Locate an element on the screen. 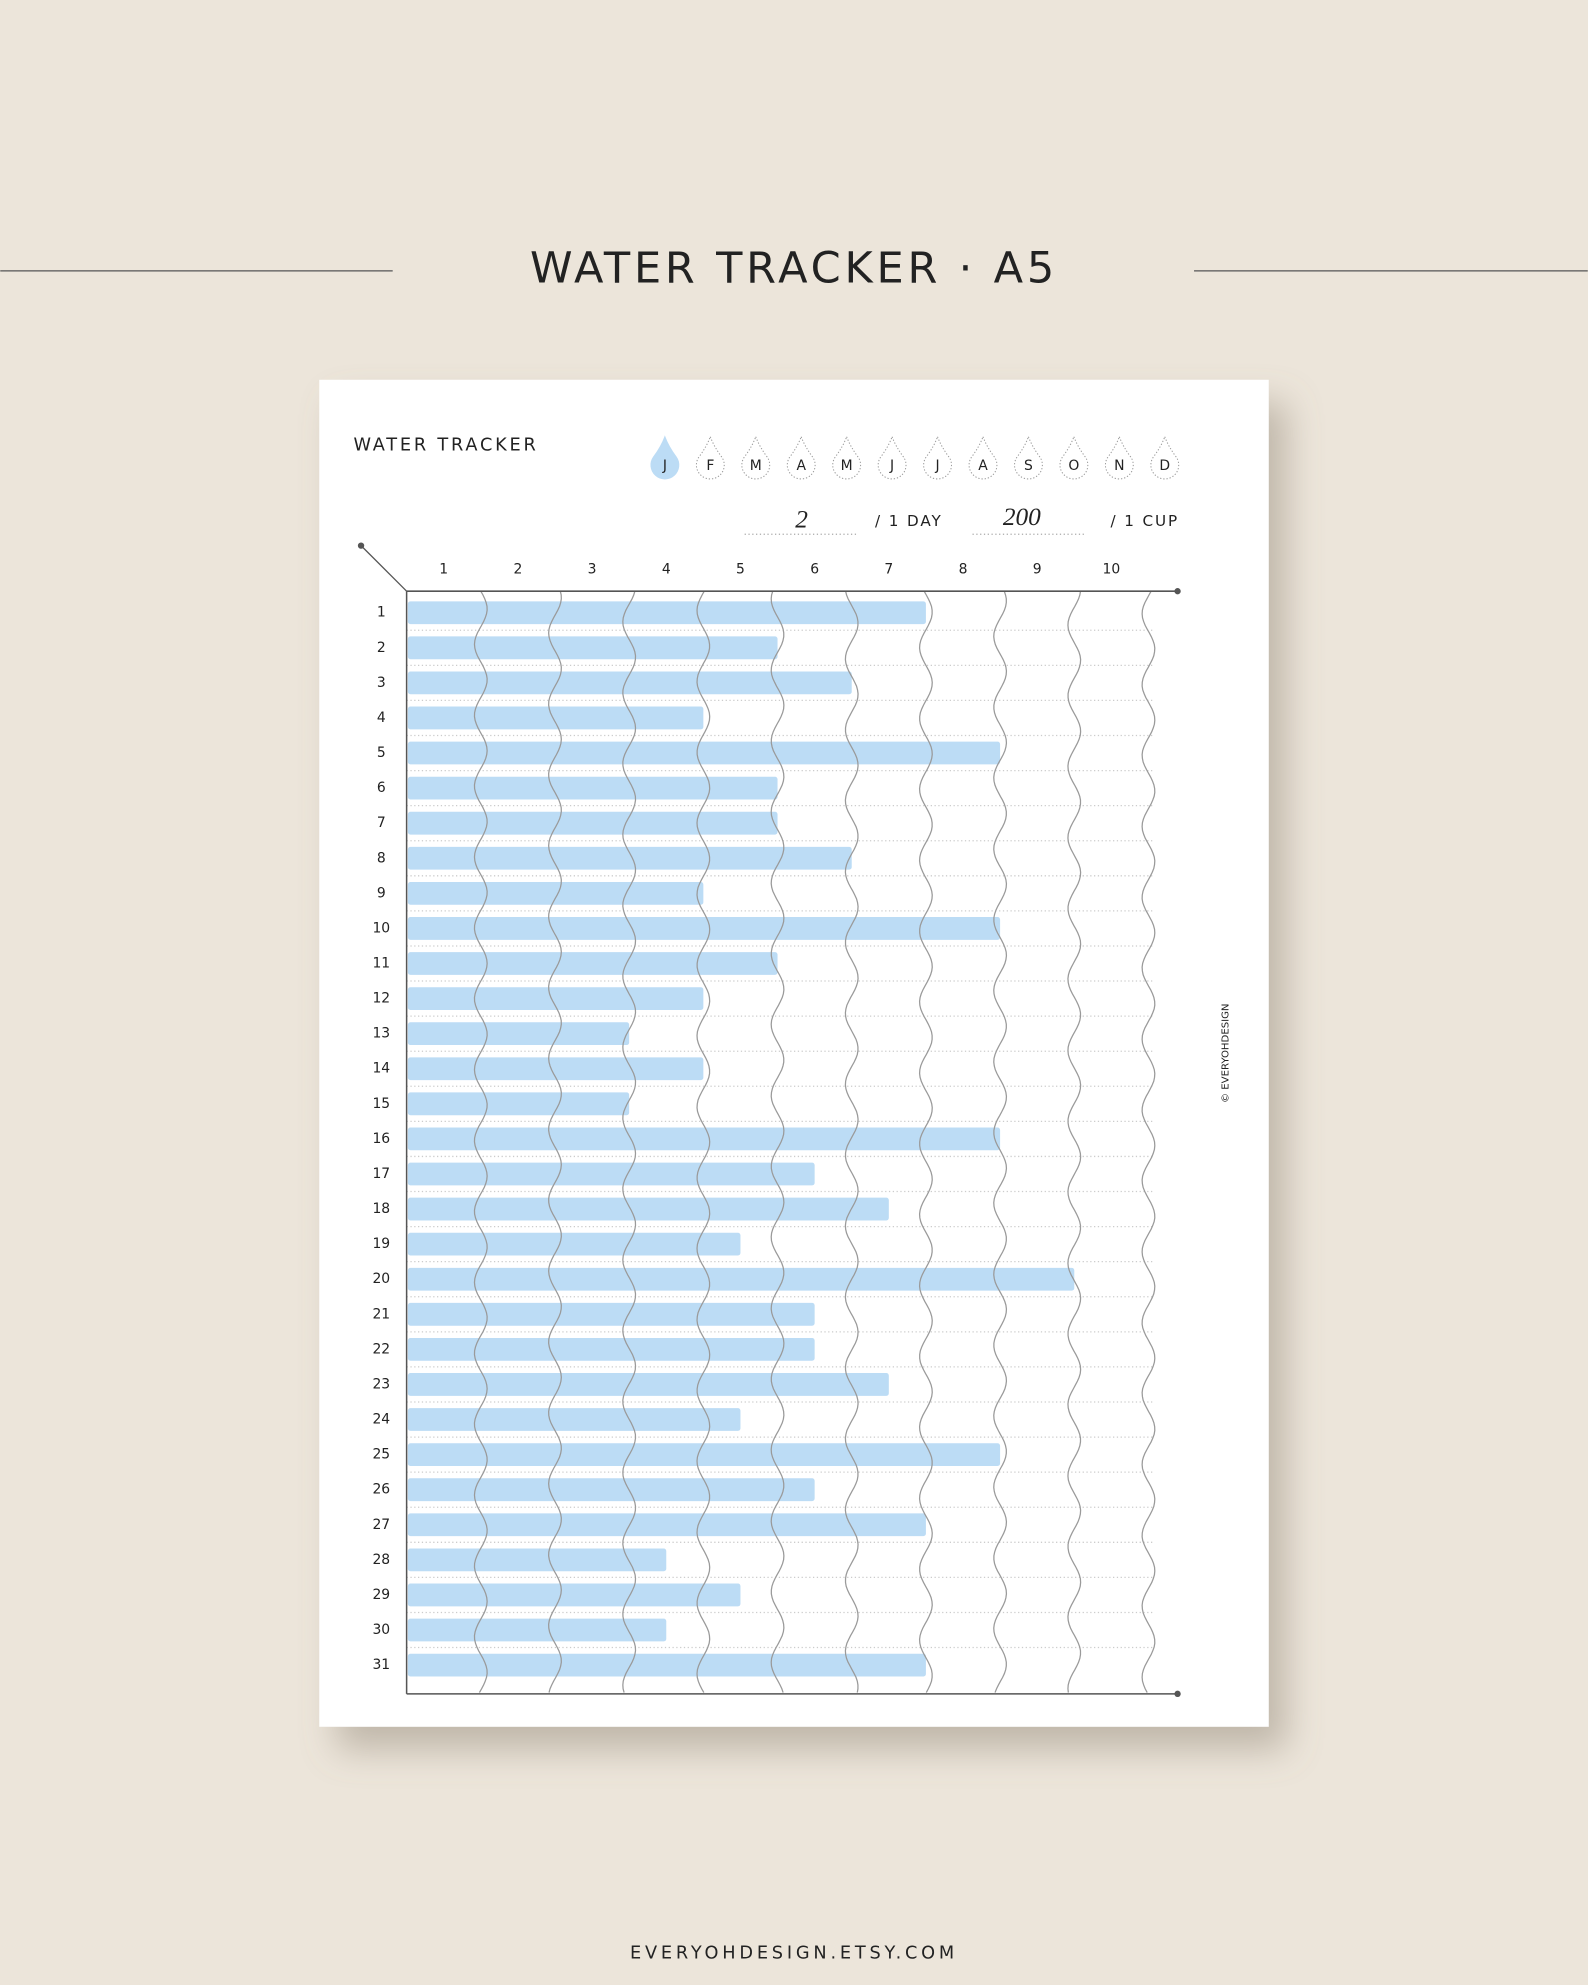 This screenshot has height=1985, width=1588. day-label: 7 is located at coordinates (381, 823).